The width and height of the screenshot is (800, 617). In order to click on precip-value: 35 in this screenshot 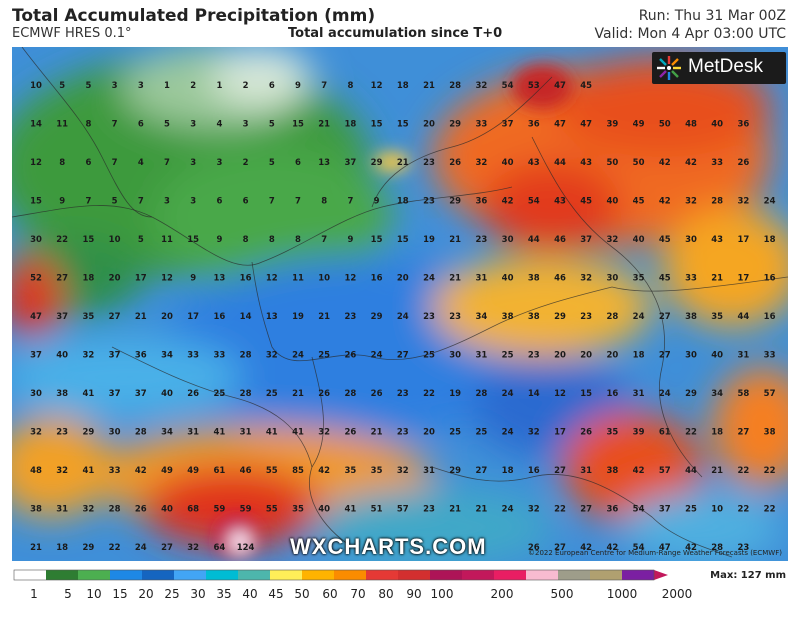, I will do `click(298, 510)`.